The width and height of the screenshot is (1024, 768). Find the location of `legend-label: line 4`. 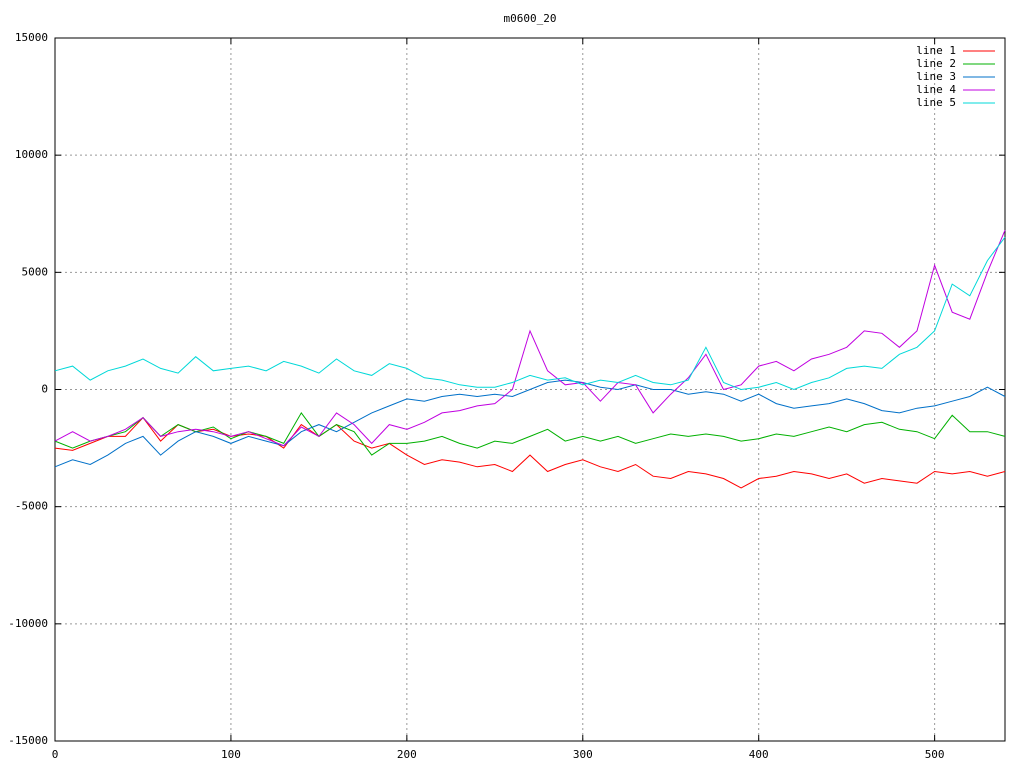

legend-label: line 4 is located at coordinates (936, 89).